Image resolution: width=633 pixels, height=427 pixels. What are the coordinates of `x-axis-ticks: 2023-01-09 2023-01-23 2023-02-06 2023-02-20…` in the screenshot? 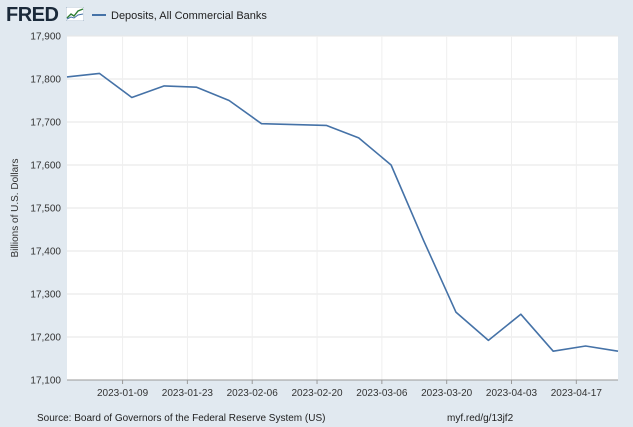 It's located at (342, 389).